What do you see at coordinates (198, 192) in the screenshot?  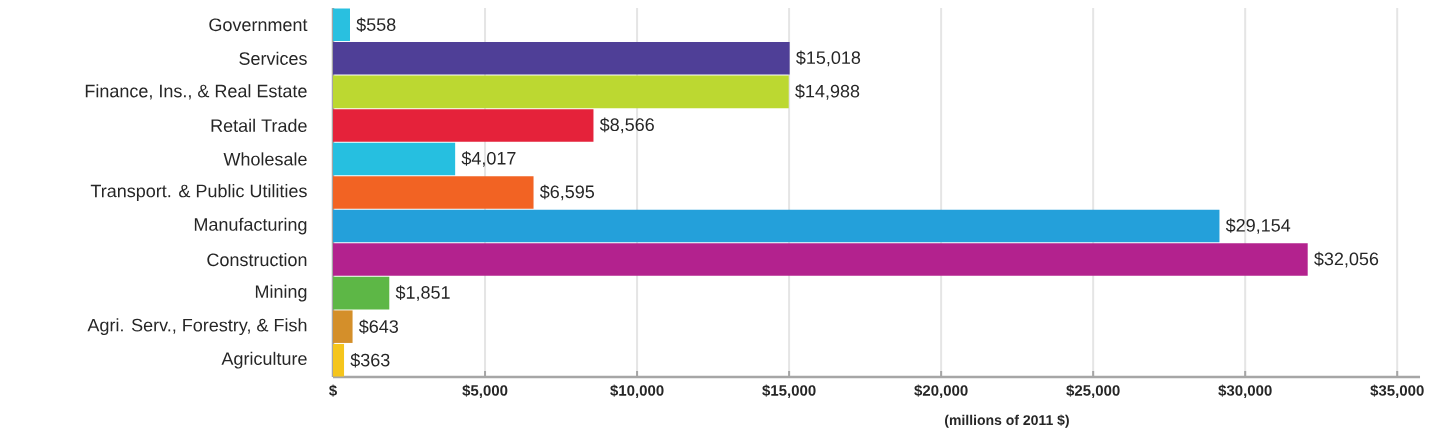 I see `y-tick-label: Transport. & Public Utilities` at bounding box center [198, 192].